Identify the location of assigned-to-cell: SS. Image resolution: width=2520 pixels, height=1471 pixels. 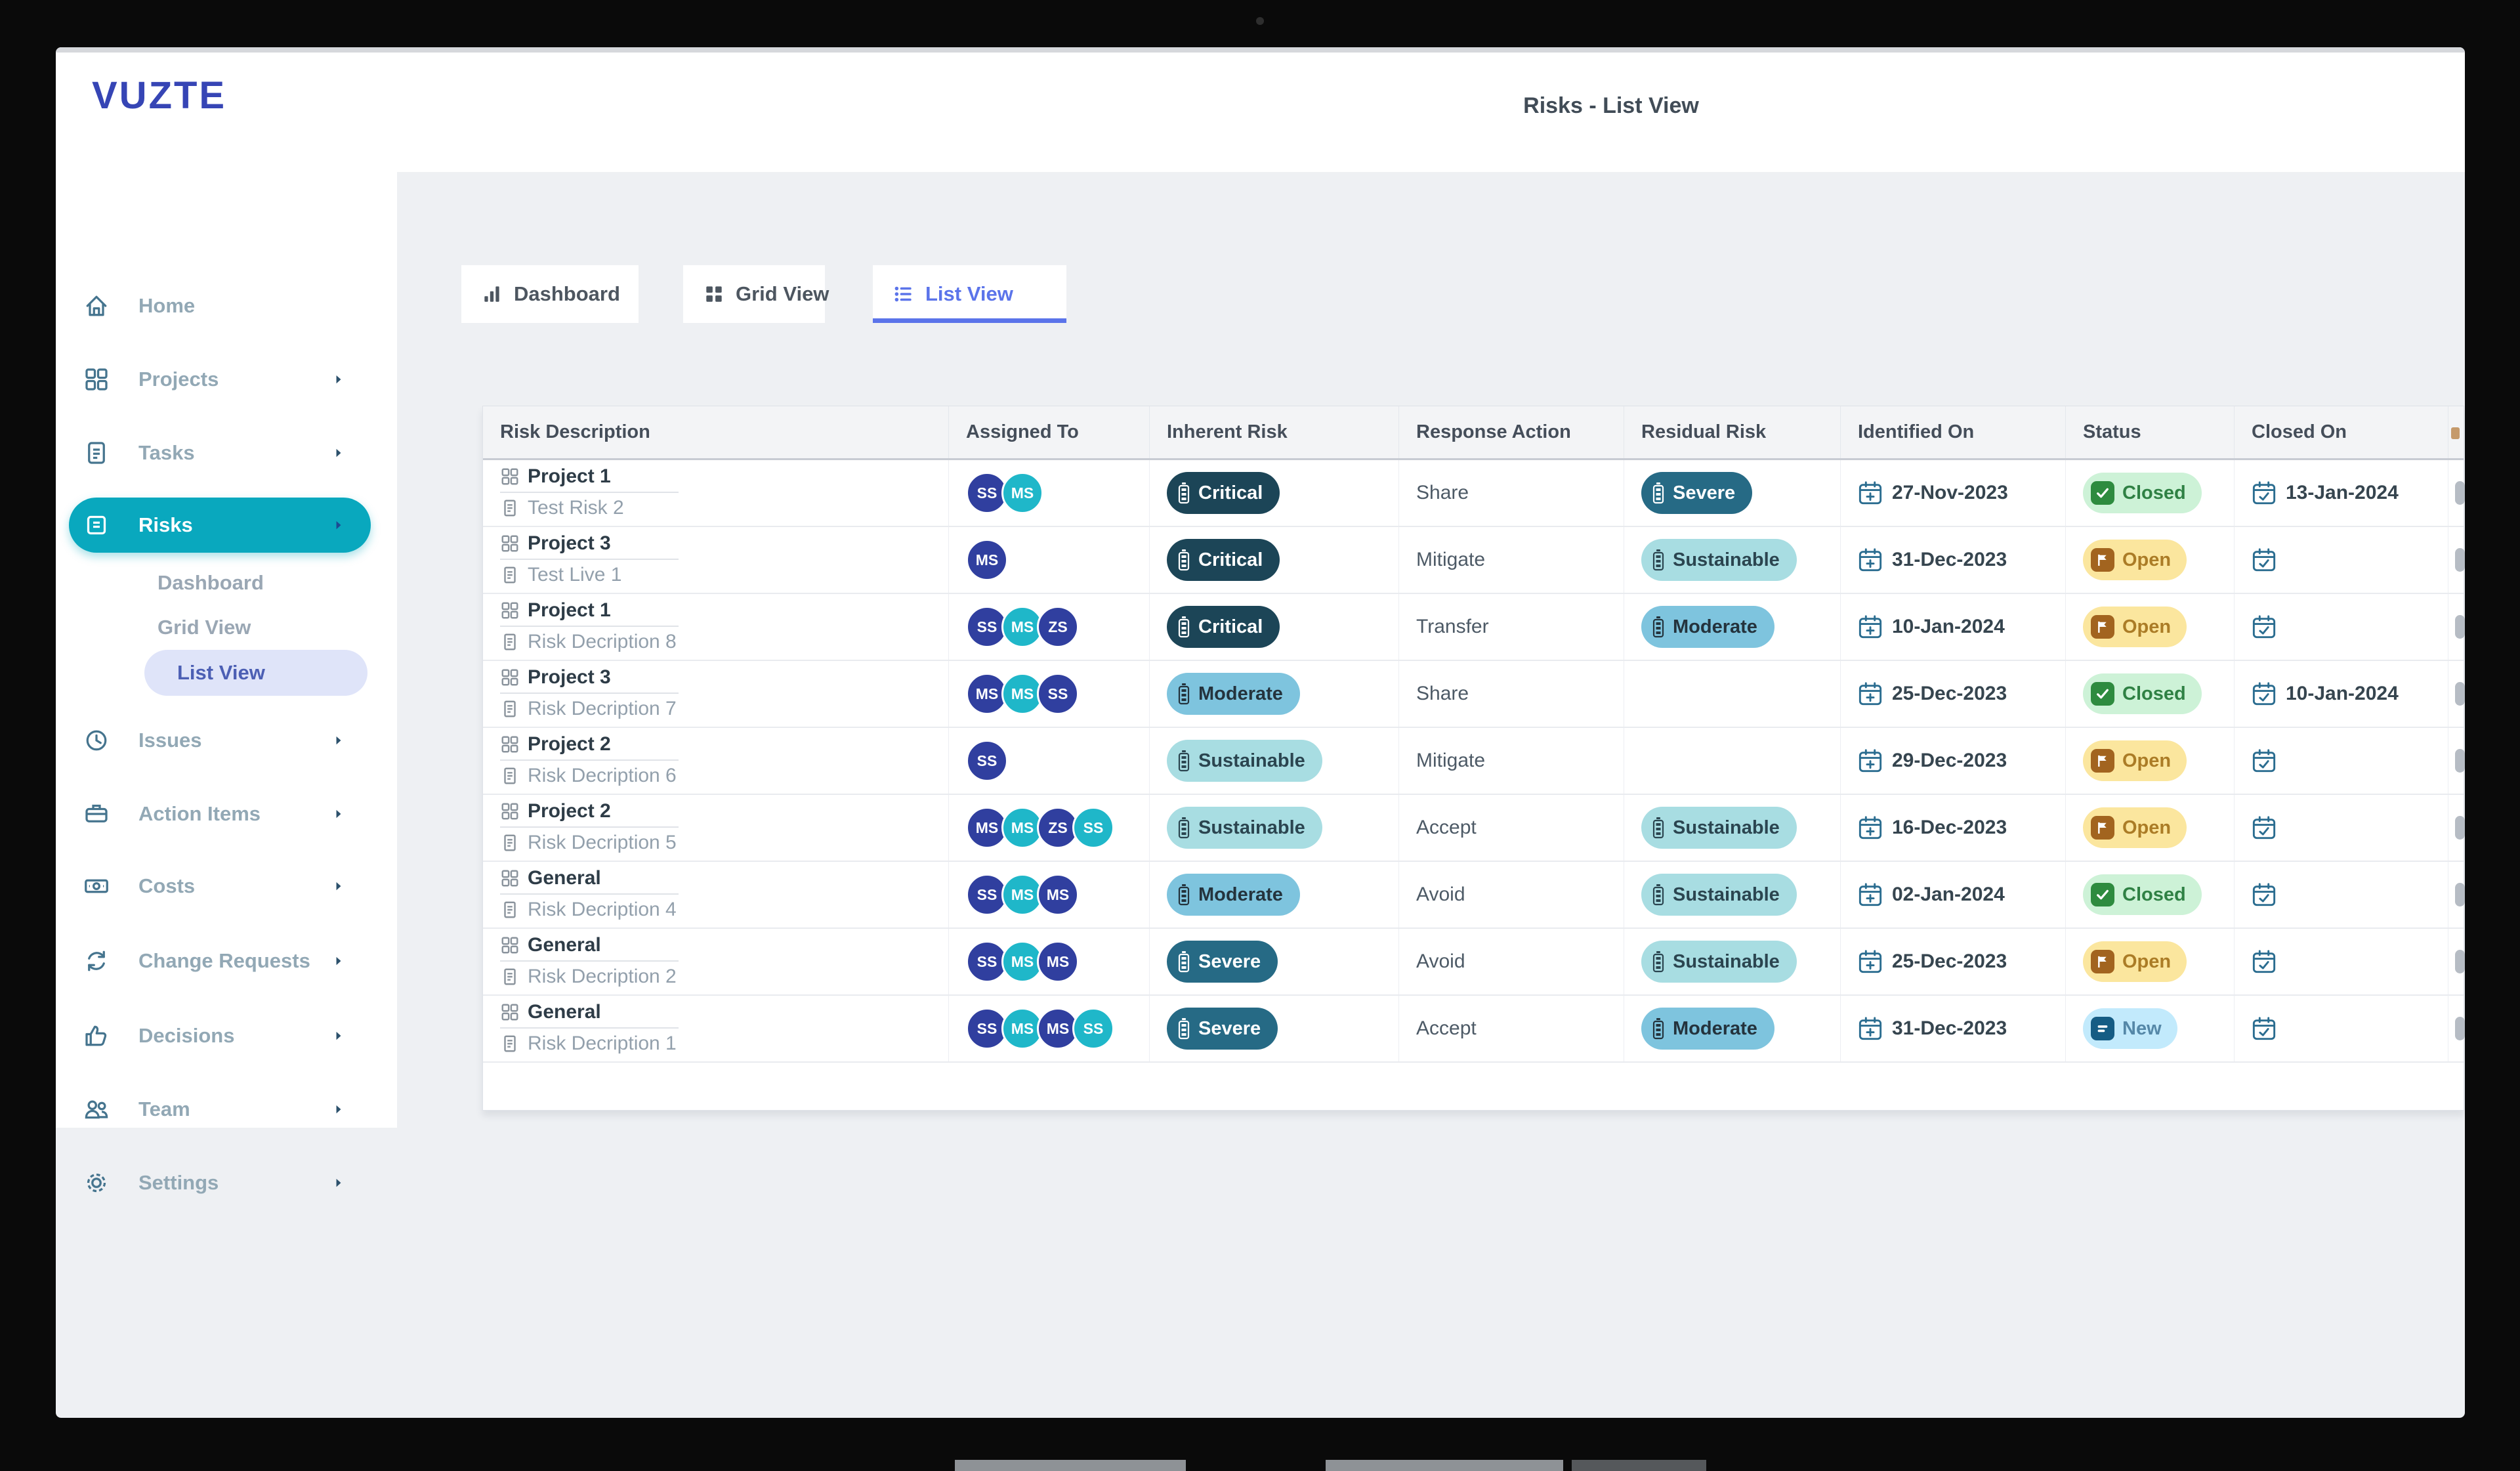
(1049, 761).